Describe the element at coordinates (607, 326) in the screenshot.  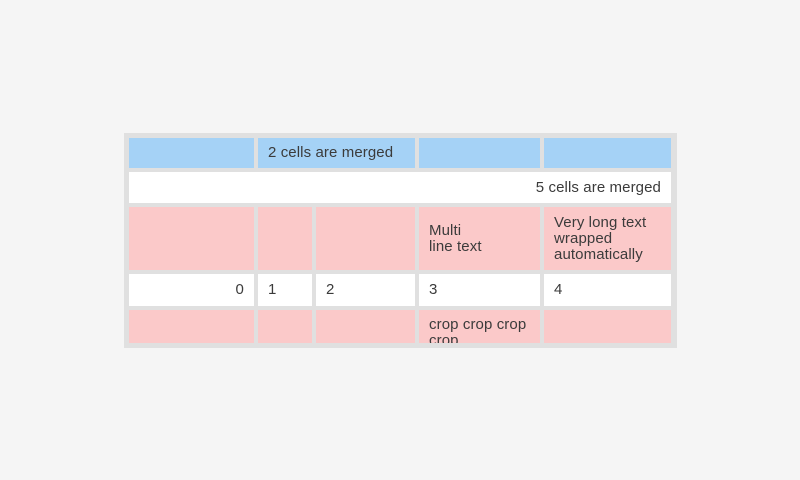
I see `cell-row5-col5` at that location.